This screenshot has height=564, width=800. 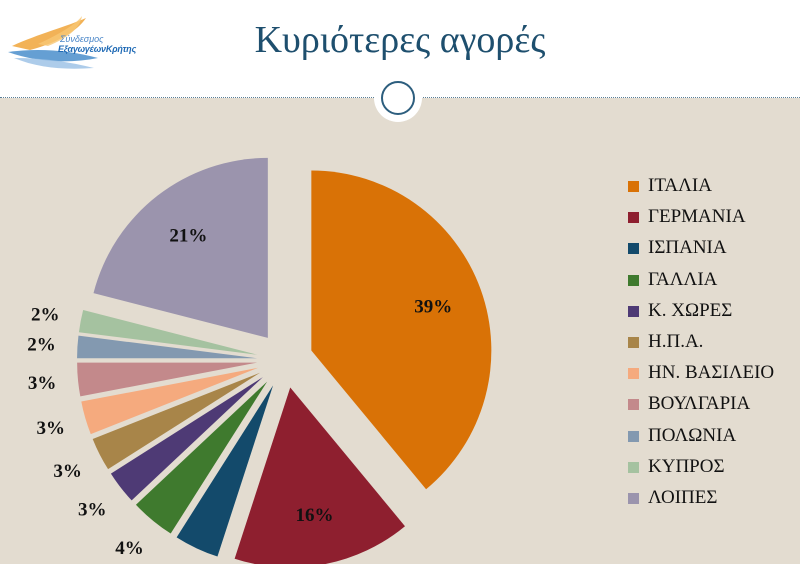 I want to click on legend-label: ΓΕΡΜΑΝΙΑ, so click(x=697, y=217).